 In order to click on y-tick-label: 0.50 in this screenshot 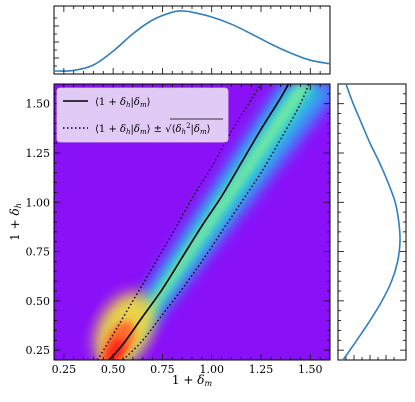, I will do `click(38, 301)`.